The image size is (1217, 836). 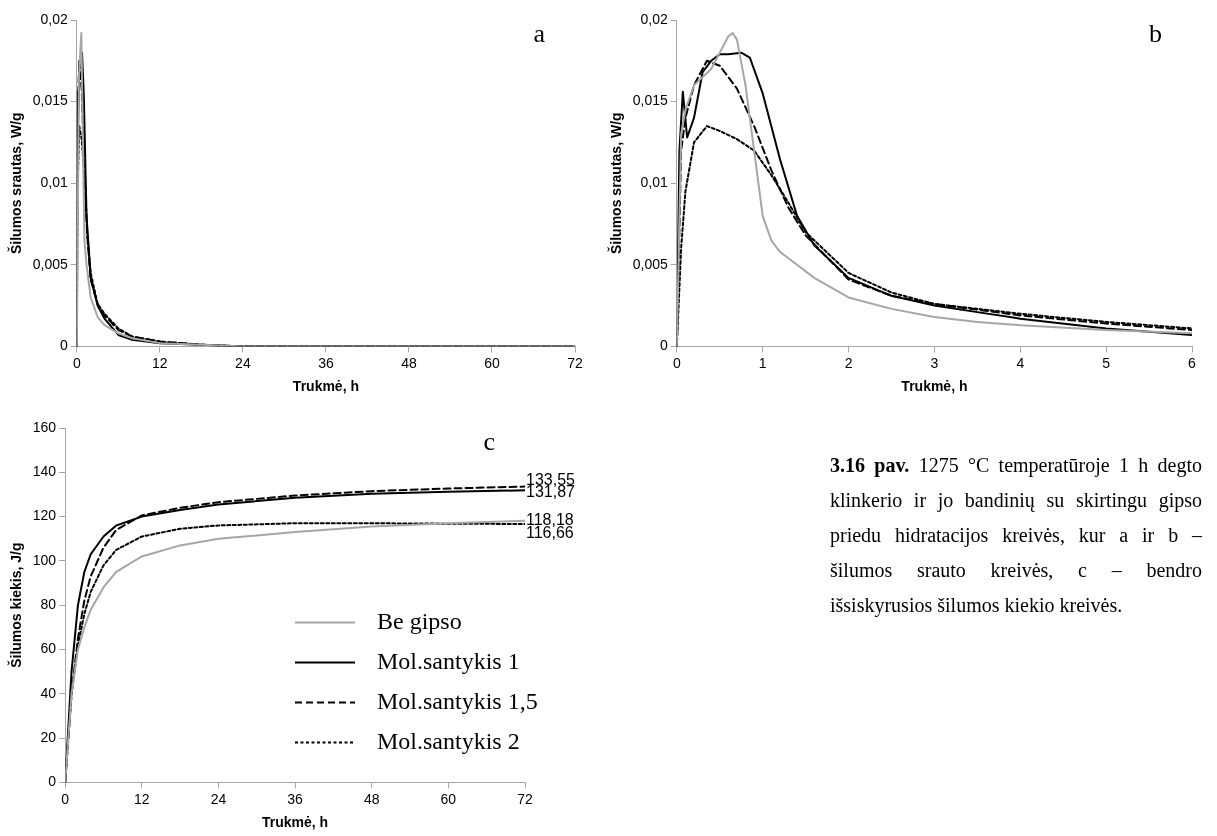 I want to click on y-tick-label: 140, so click(x=44, y=471).